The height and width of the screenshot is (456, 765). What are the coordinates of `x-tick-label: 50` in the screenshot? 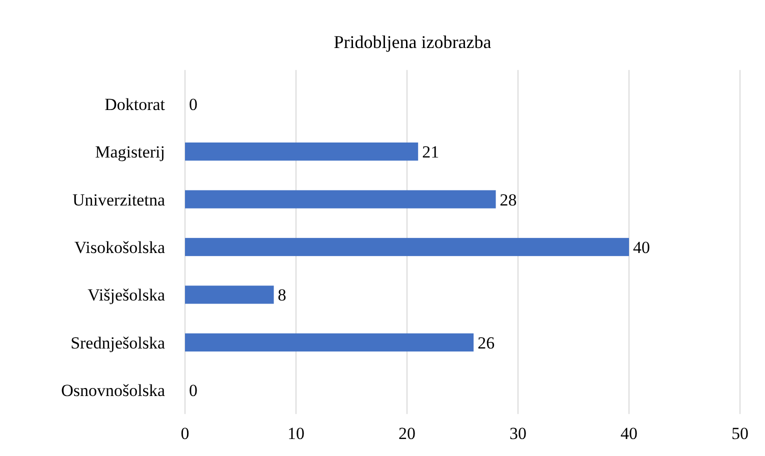 It's located at (740, 433).